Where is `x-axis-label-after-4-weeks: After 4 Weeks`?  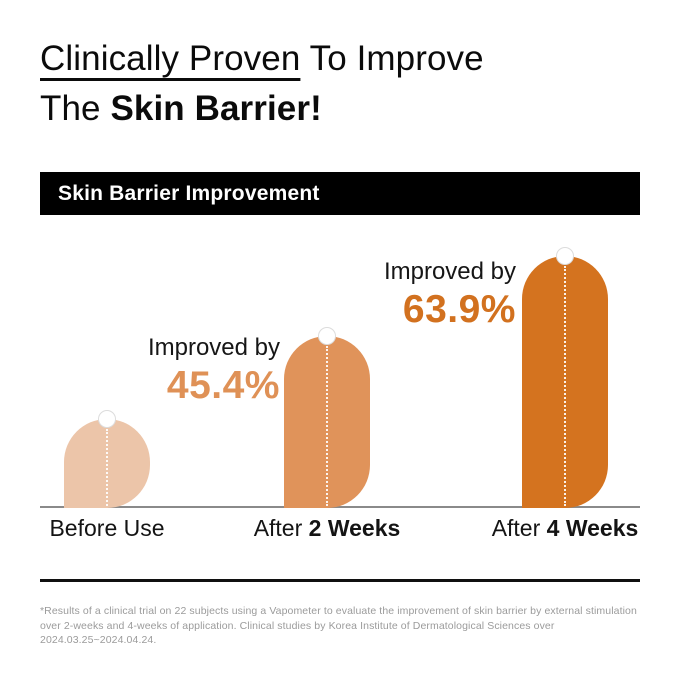
x-axis-label-after-4-weeks: After 4 Weeks is located at coordinates (565, 528).